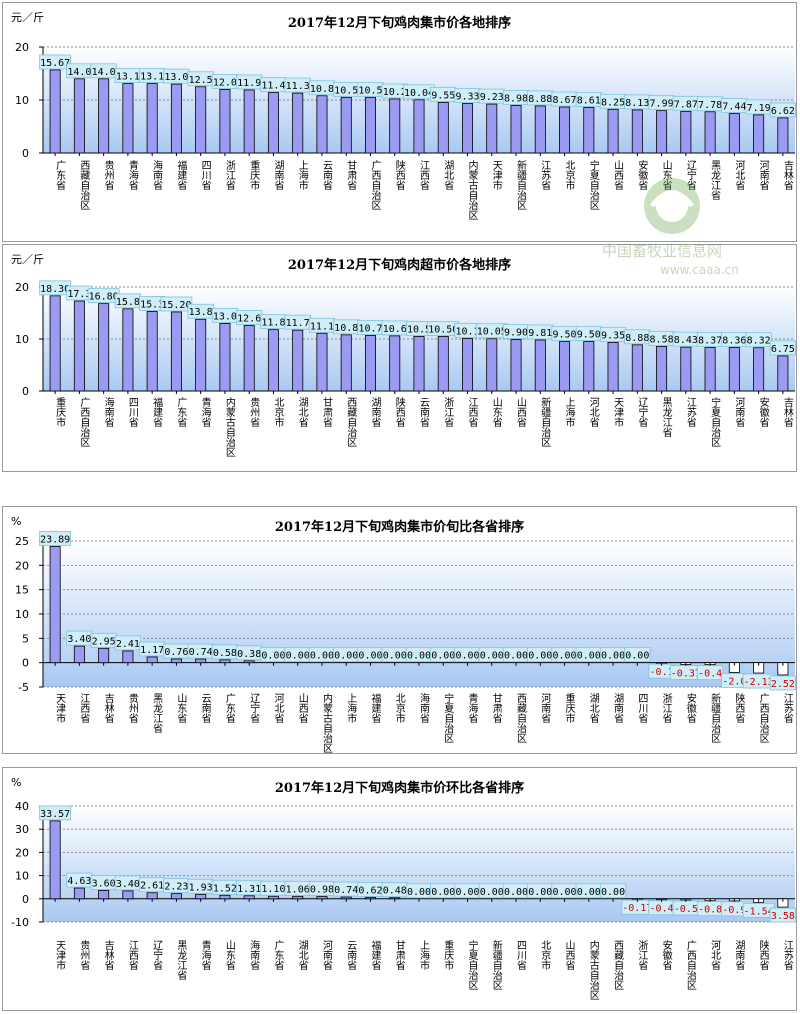 This screenshot has width=800, height=1014. What do you see at coordinates (22, 541) in the screenshot?
I see `y-tick-label: 25` at bounding box center [22, 541].